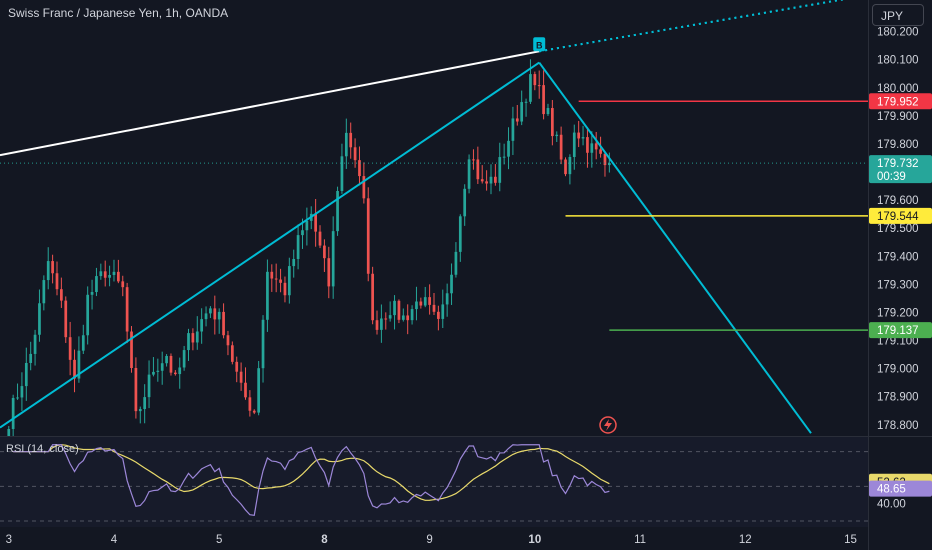 Image resolution: width=932 pixels, height=550 pixels. What do you see at coordinates (900, 488) in the screenshot?
I see `rsi-value-tag-bg` at bounding box center [900, 488].